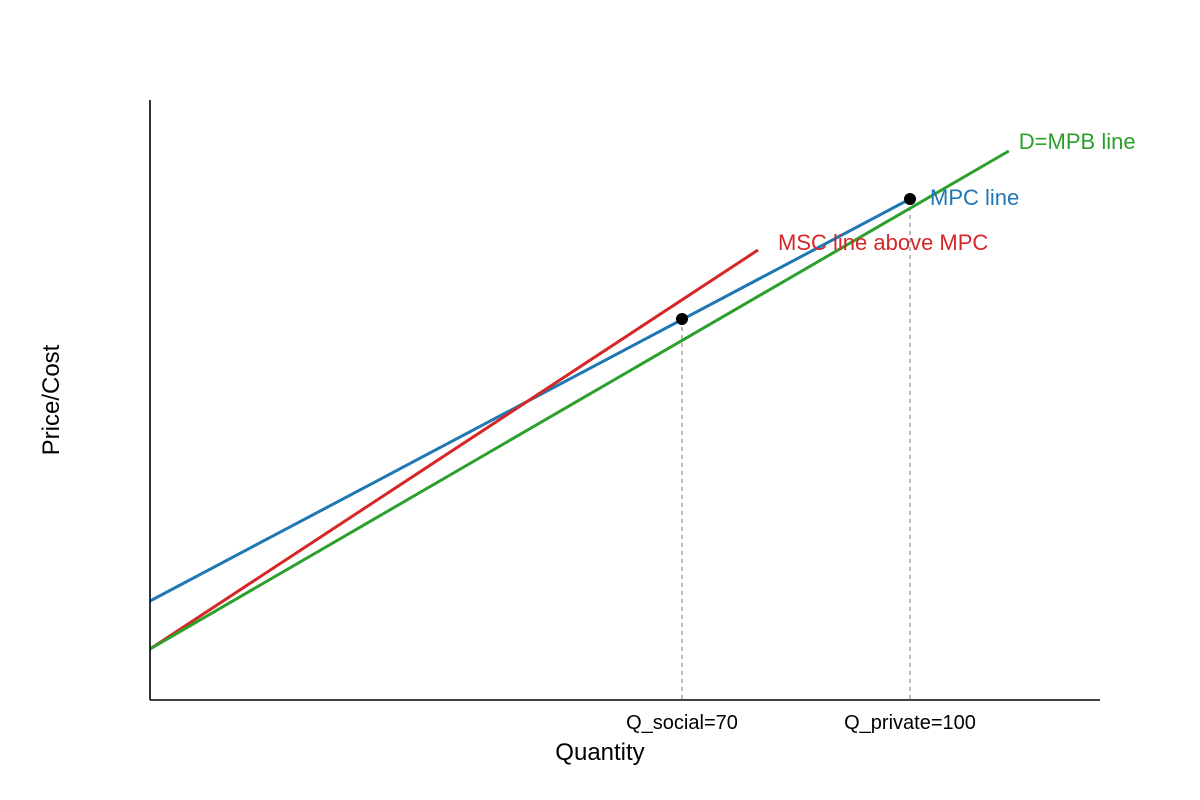 Image resolution: width=1200 pixels, height=800 pixels. What do you see at coordinates (1077, 141) in the screenshot?
I see `series-label-2: D=MPB line` at bounding box center [1077, 141].